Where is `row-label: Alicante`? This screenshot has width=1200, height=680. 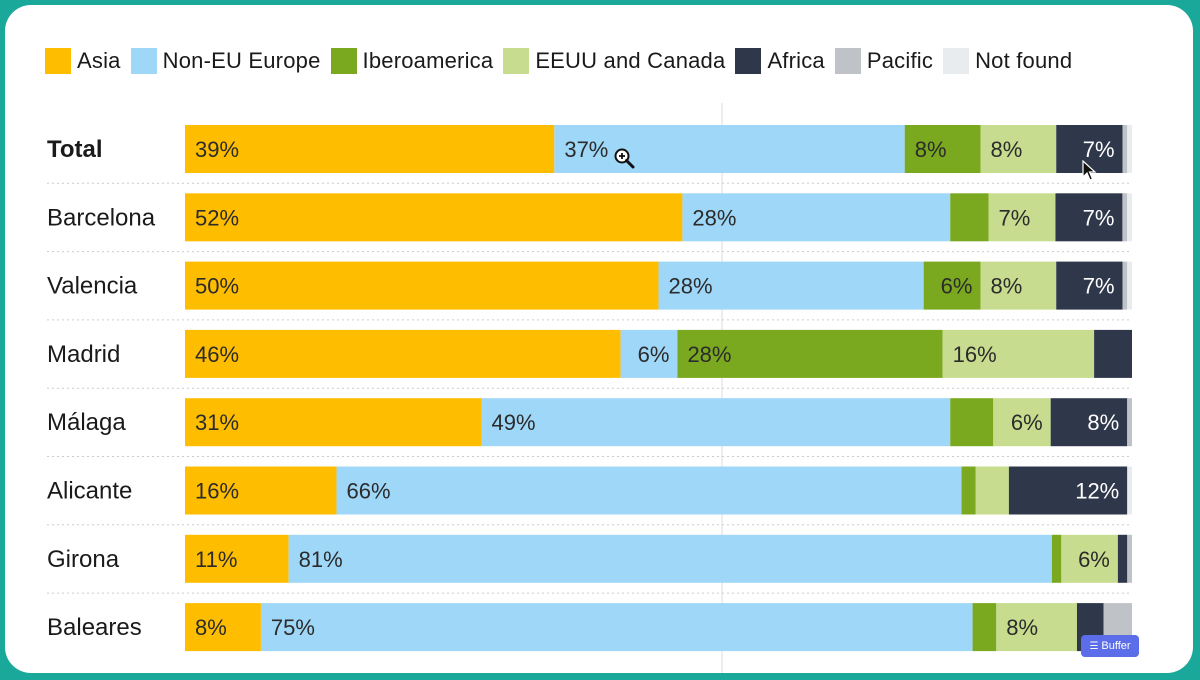 row-label: Alicante is located at coordinates (89, 491).